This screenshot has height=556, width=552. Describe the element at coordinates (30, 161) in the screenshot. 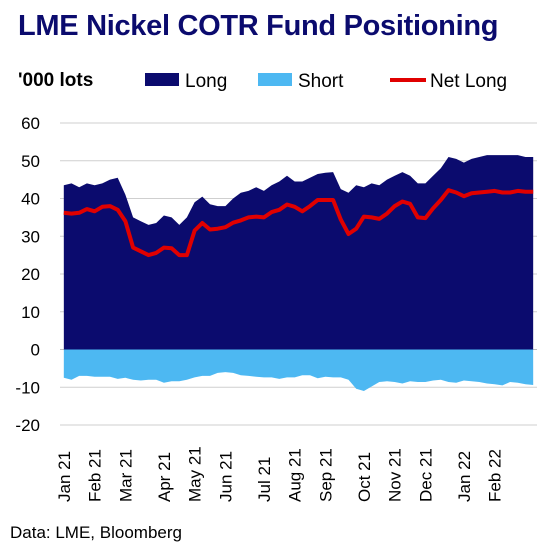

I see `y-tick-label: 50` at that location.